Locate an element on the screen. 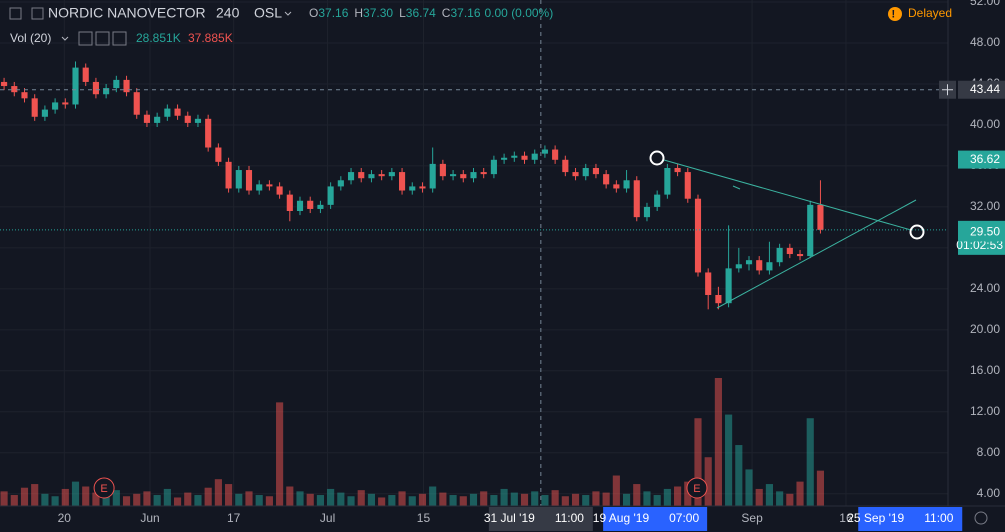  volume-title: Vol (20) is located at coordinates (30, 38).